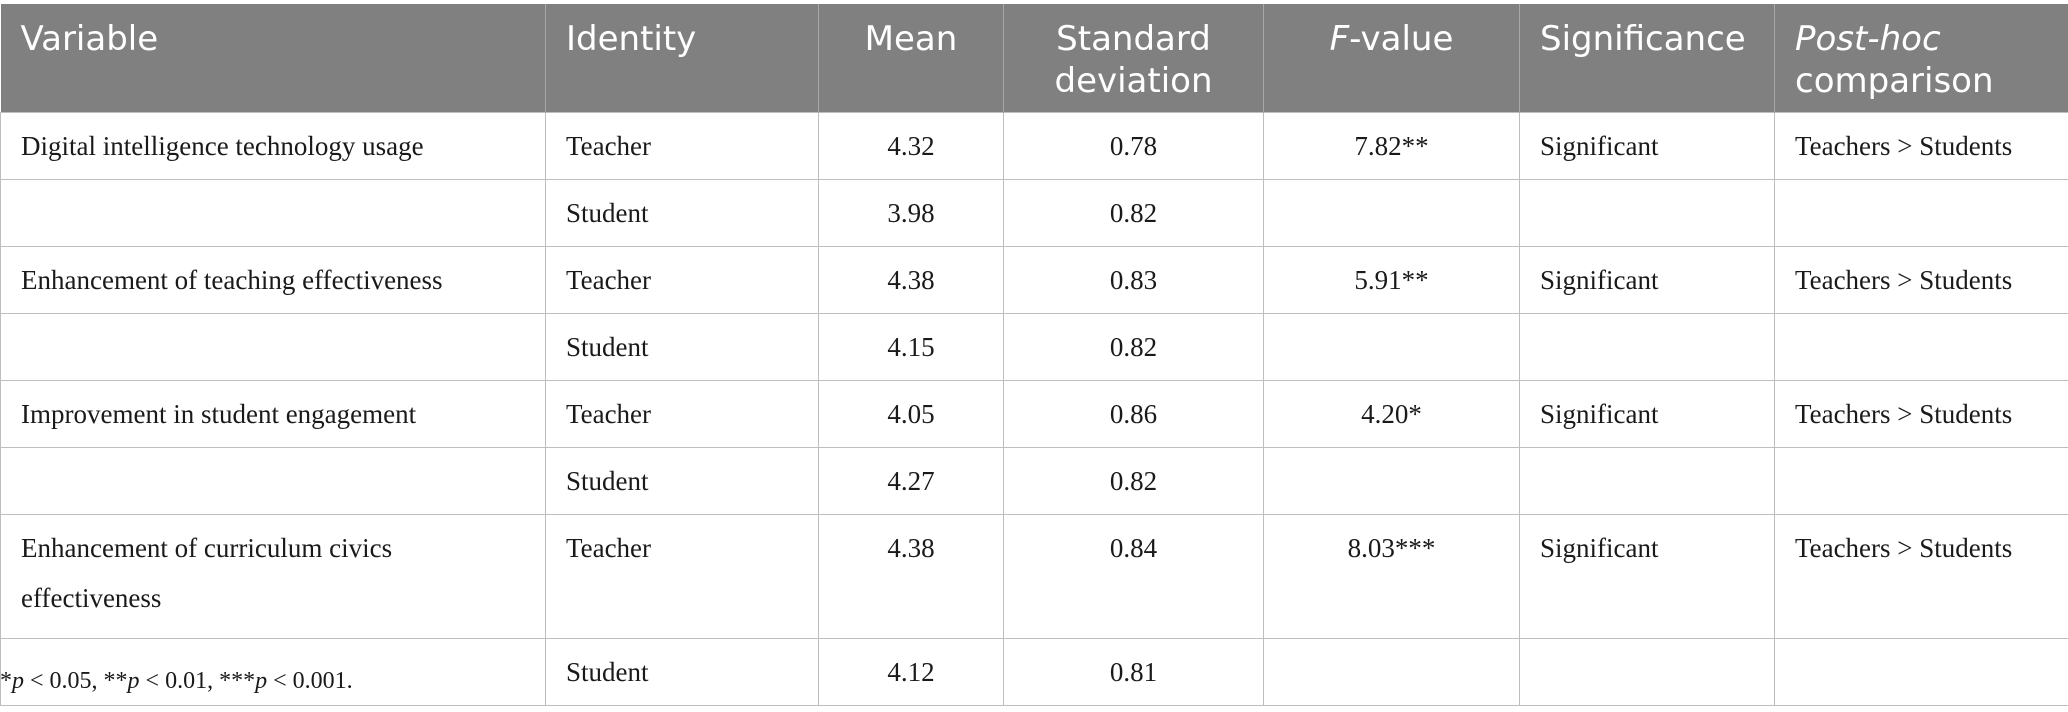 The image size is (2068, 712). What do you see at coordinates (1133, 146) in the screenshot?
I see `cell-standard-deviation: 0.78` at bounding box center [1133, 146].